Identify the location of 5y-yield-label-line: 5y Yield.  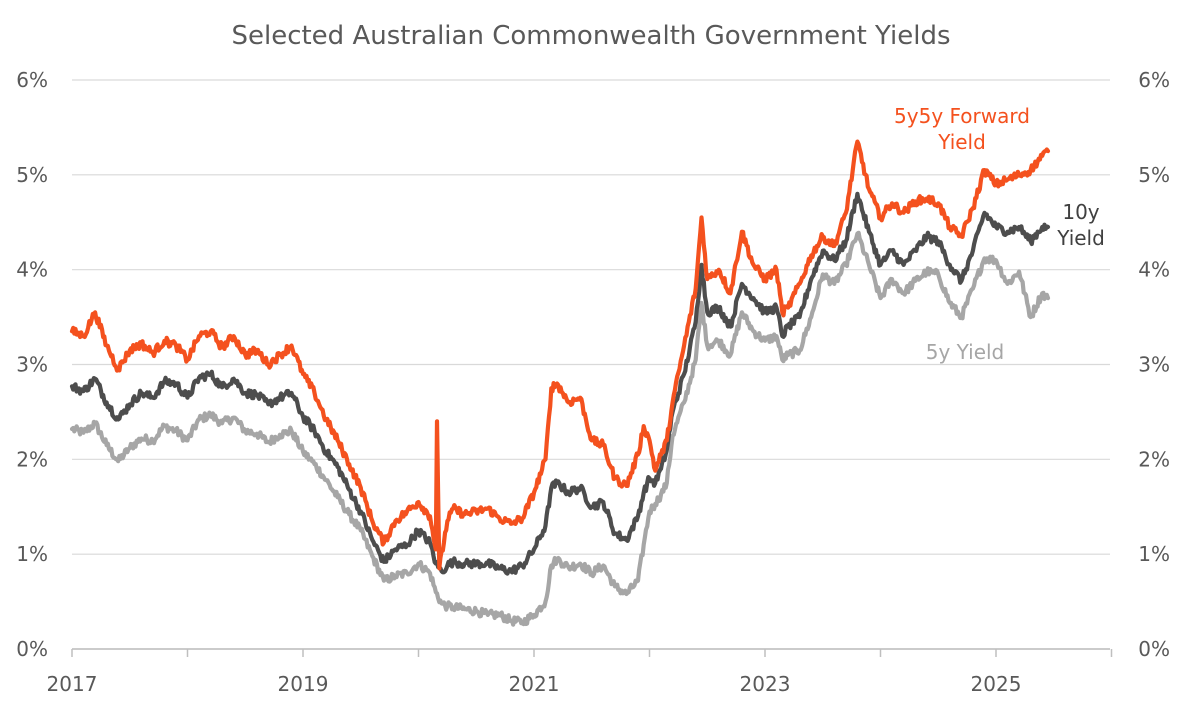
(965, 352).